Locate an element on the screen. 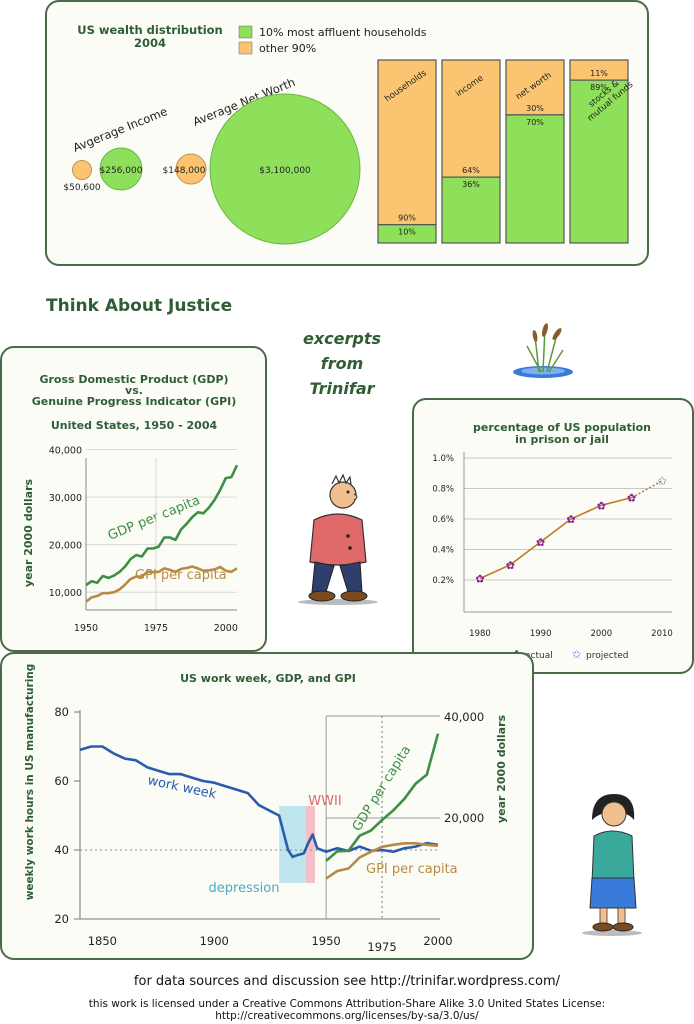 This screenshot has height=1024, width=694. wwii-label: WWII is located at coordinates (324, 801).